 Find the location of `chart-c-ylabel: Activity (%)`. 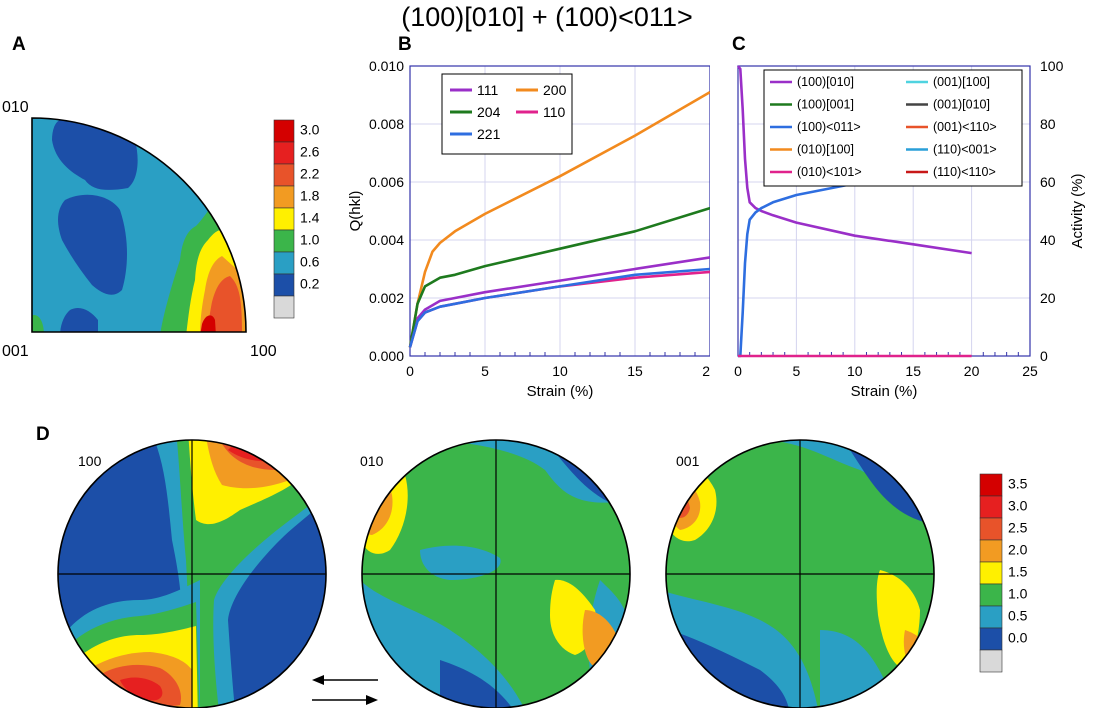

chart-c-ylabel: Activity (%) is located at coordinates (1077, 210).